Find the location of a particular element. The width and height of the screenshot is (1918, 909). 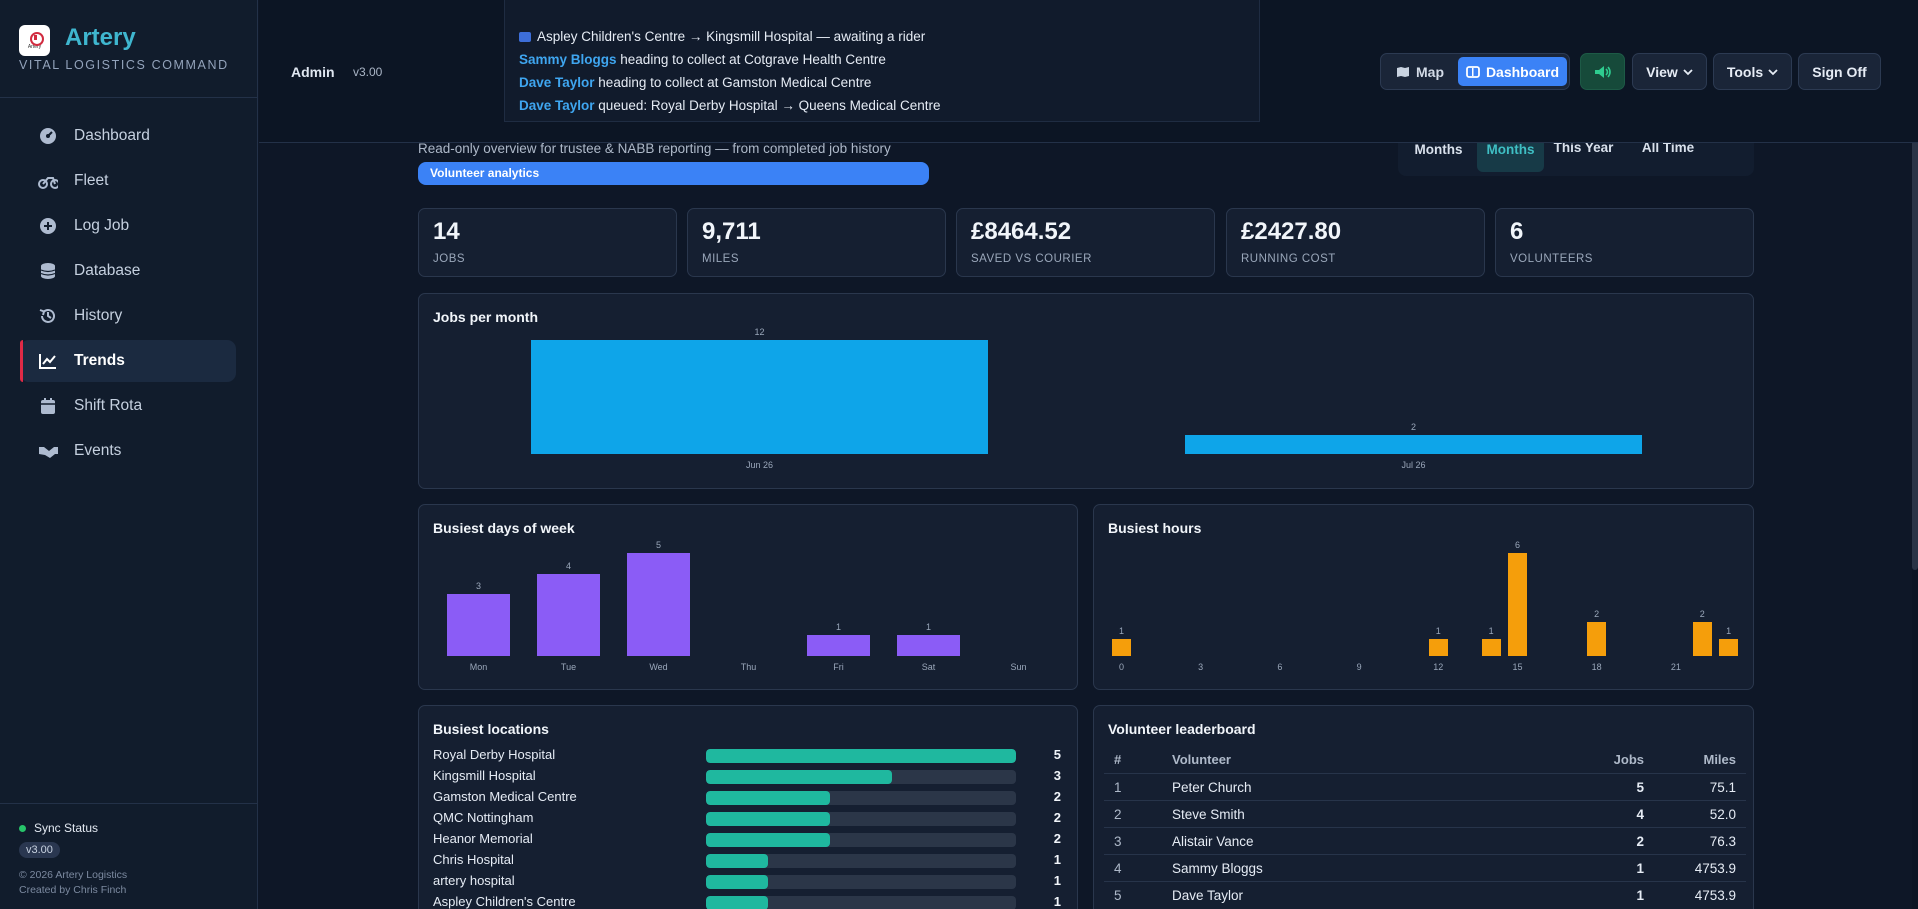

sign-off-button: Sign Off is located at coordinates (1839, 71).